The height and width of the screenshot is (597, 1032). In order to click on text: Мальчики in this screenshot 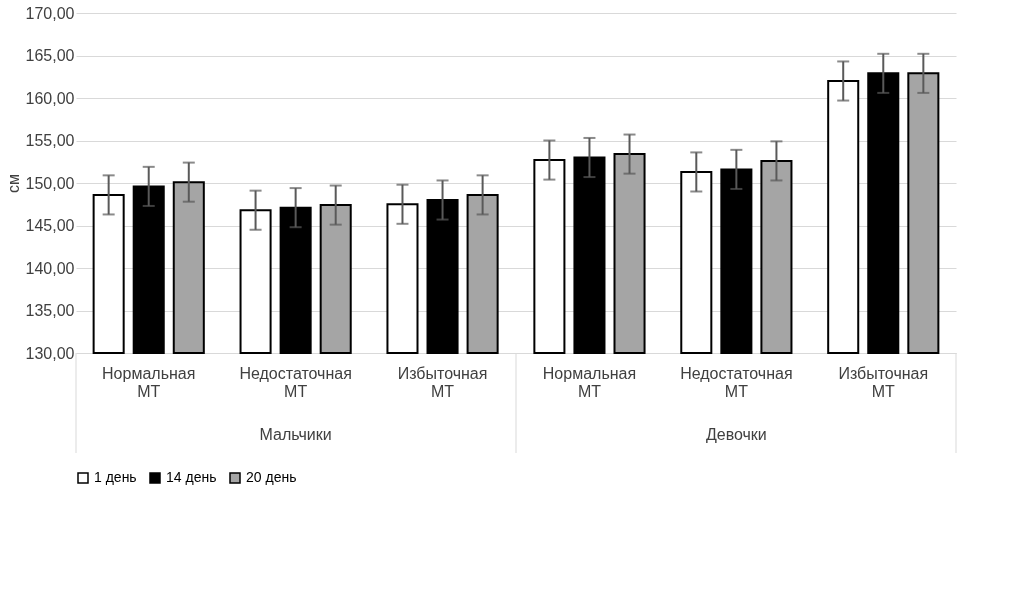, I will do `click(295, 434)`.